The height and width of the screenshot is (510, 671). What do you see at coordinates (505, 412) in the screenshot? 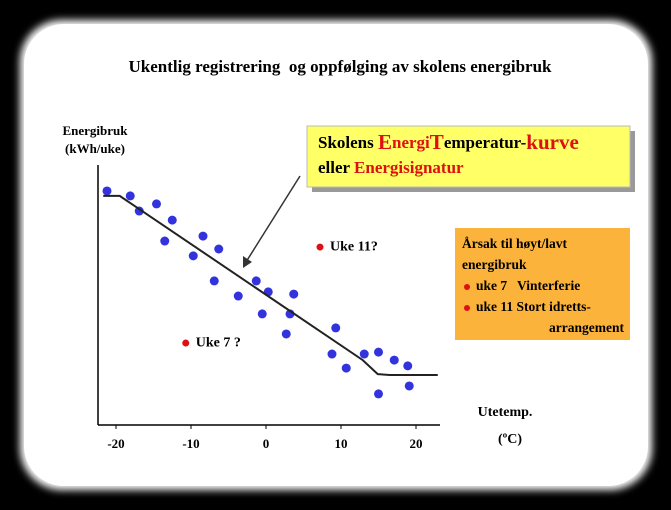
I see `x-axis-label: Utetemp.` at bounding box center [505, 412].